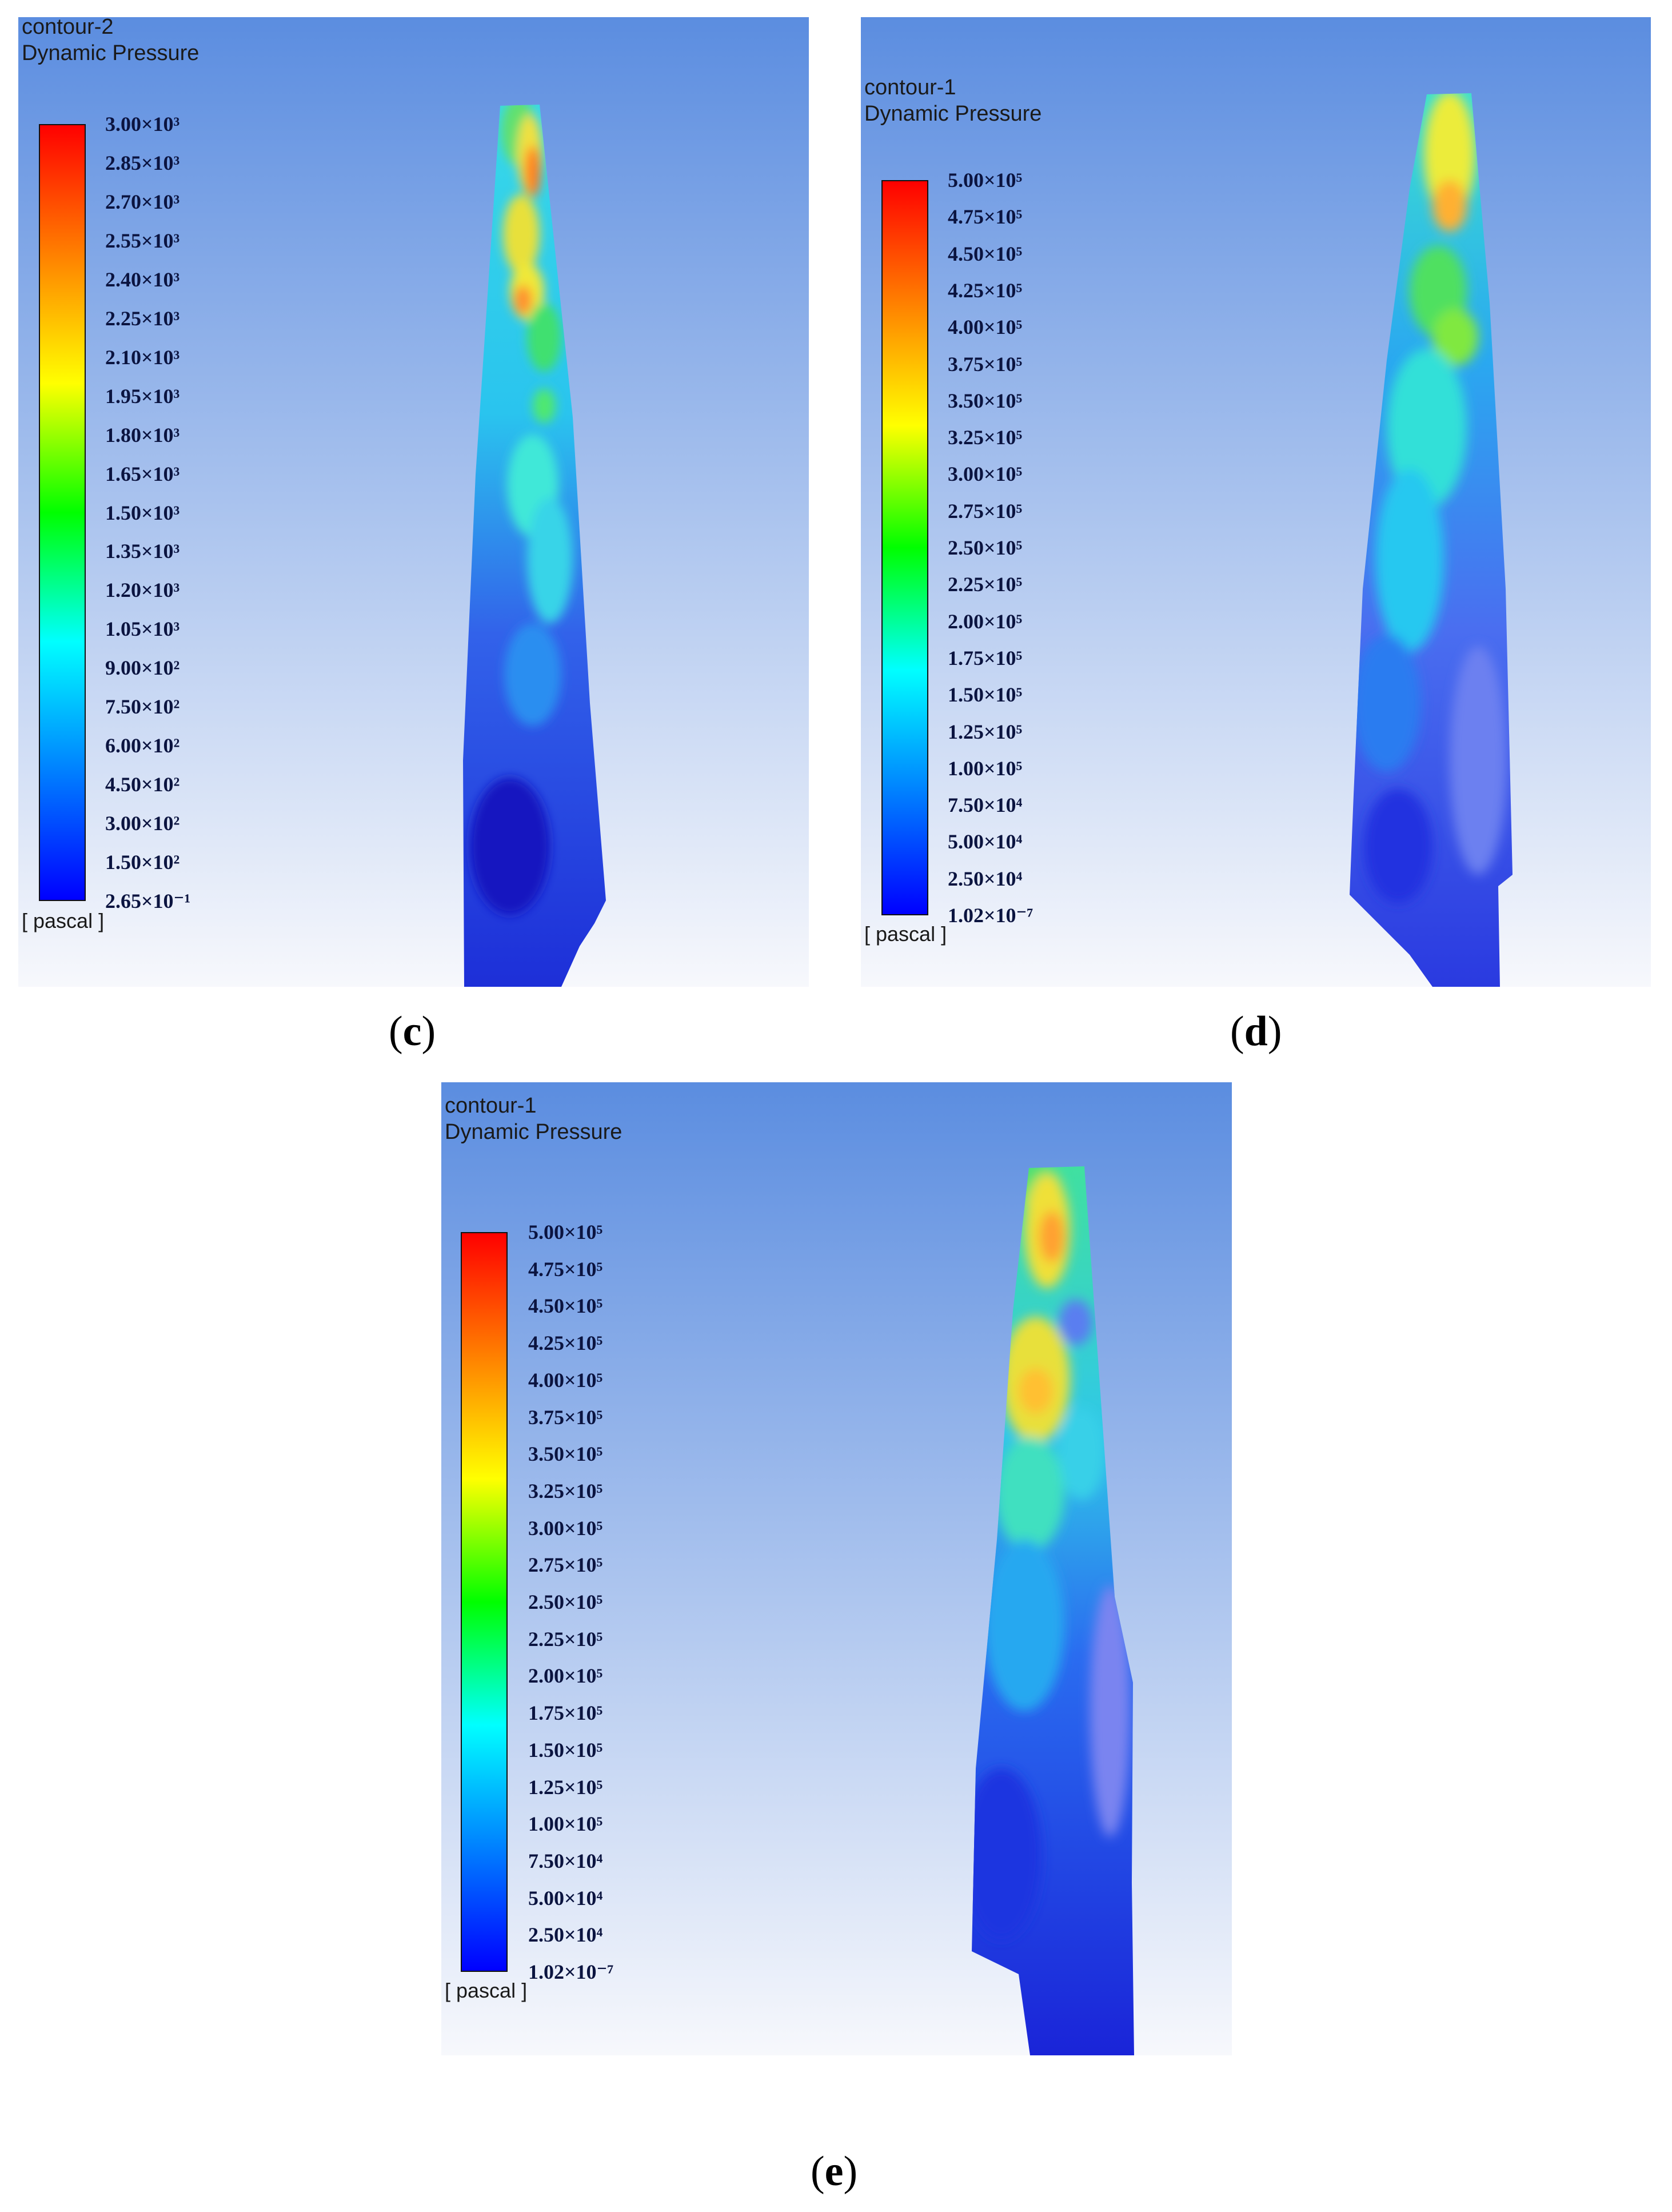 The image size is (1672, 2212). What do you see at coordinates (142, 396) in the screenshot?
I see `colorbar-tick-label: 1.95×10³` at bounding box center [142, 396].